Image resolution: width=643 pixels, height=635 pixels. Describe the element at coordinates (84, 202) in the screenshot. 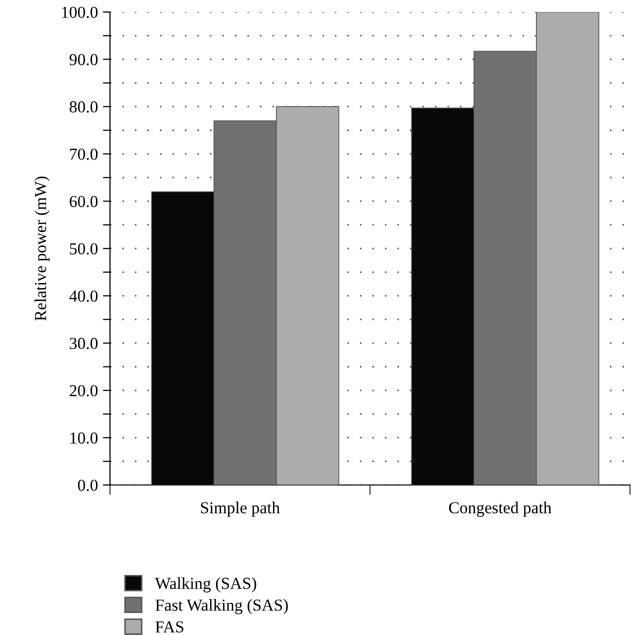

I see `y-tick-label: 60.0` at that location.